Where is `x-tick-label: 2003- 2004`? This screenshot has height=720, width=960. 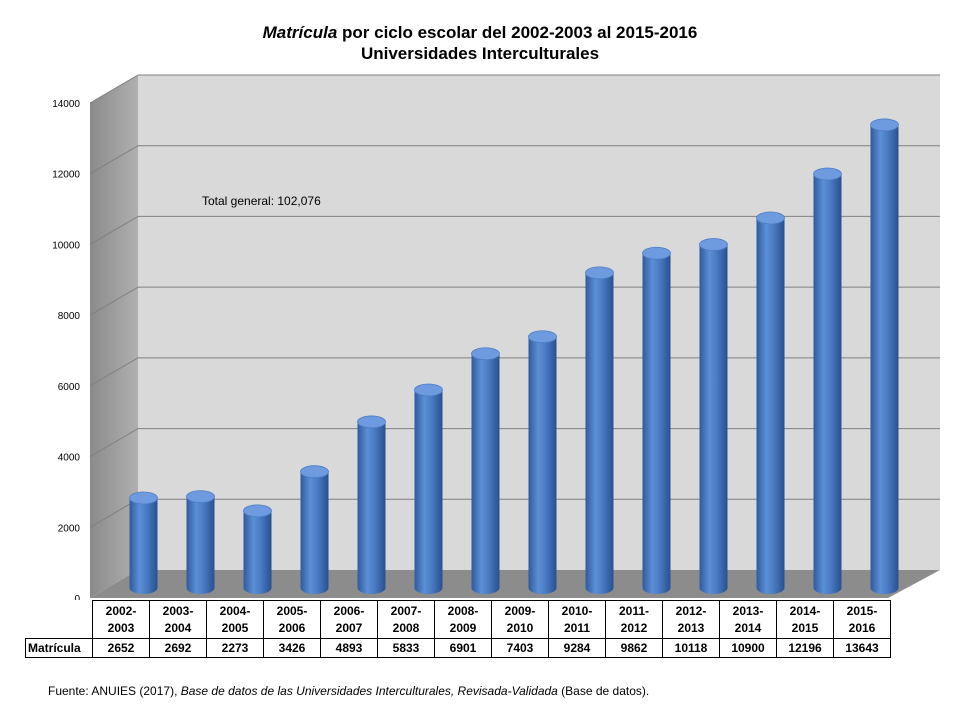 x-tick-label: 2003- 2004 is located at coordinates (178, 619).